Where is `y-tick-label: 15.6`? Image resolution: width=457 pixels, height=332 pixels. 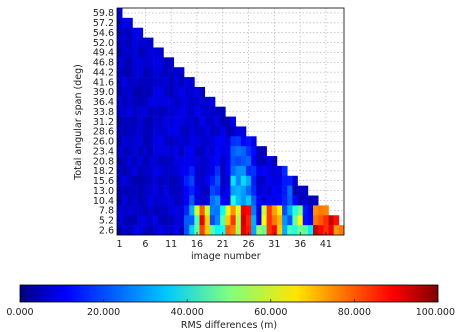 y-tick-label: 15.6 is located at coordinates (103, 181).